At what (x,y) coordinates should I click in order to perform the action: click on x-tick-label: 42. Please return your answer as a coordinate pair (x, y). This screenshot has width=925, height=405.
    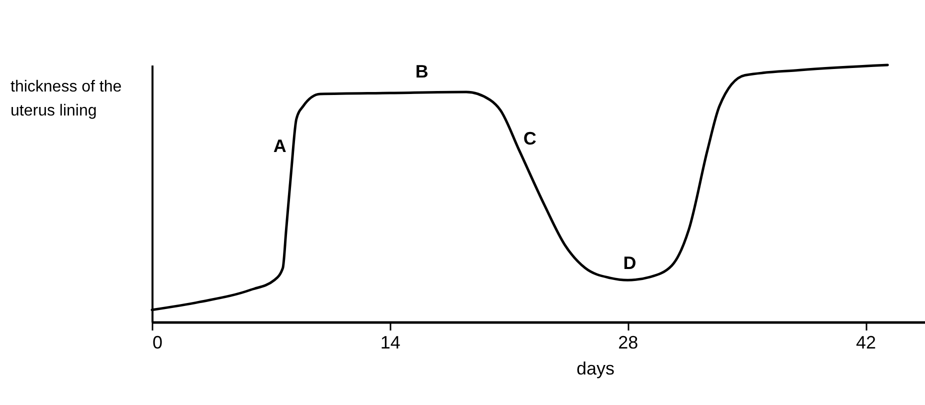
    Looking at the image, I should click on (866, 342).